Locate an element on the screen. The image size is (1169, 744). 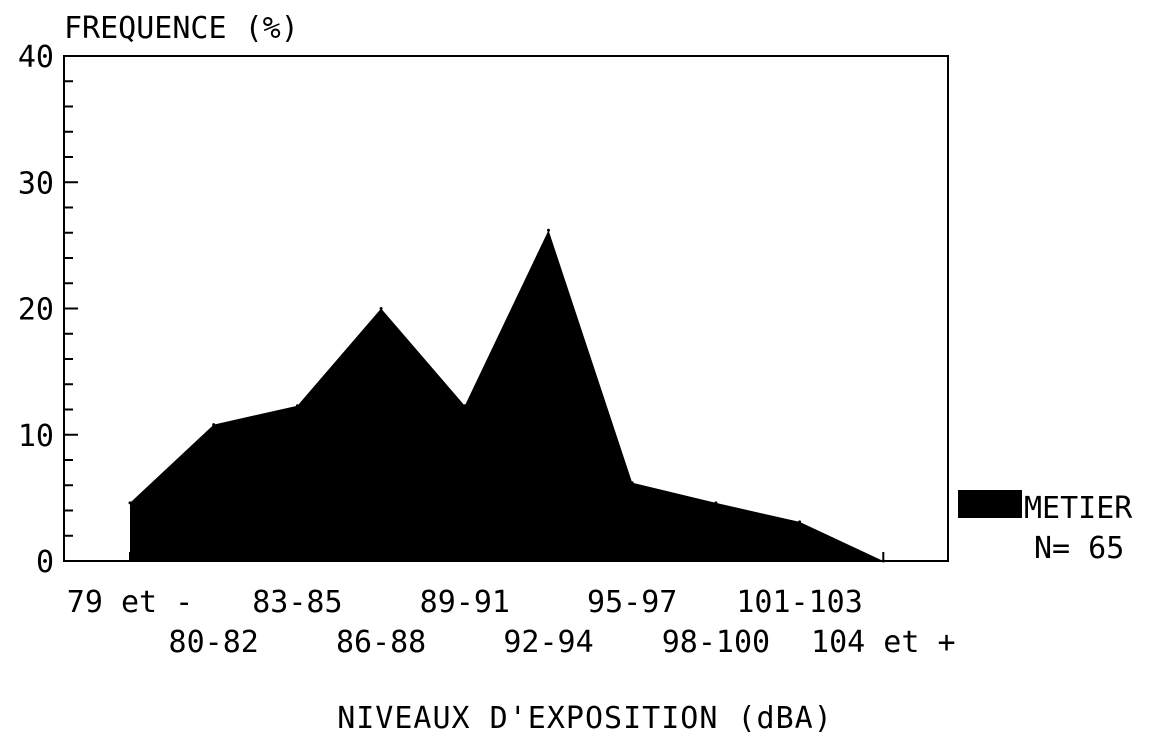
y-tick-label: 20 is located at coordinates (36, 310).